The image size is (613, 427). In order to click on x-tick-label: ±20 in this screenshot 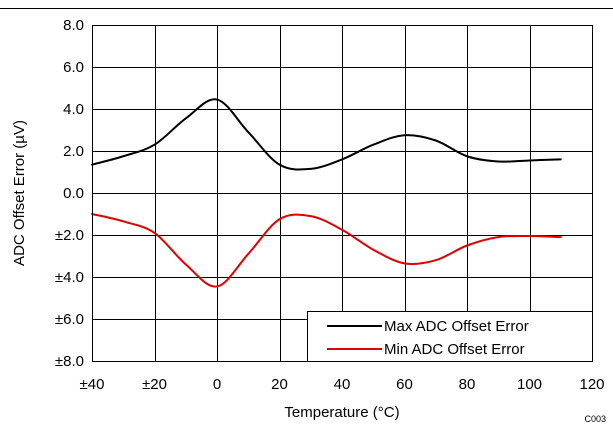, I will do `click(154, 384)`.